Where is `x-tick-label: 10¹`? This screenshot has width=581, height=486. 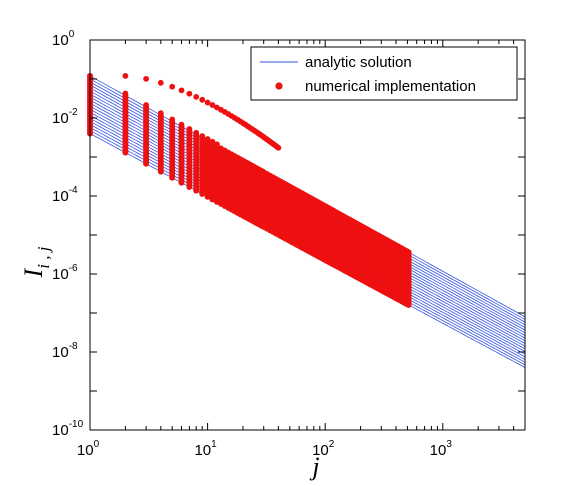
x-tick-label: 10¹ is located at coordinates (205, 449).